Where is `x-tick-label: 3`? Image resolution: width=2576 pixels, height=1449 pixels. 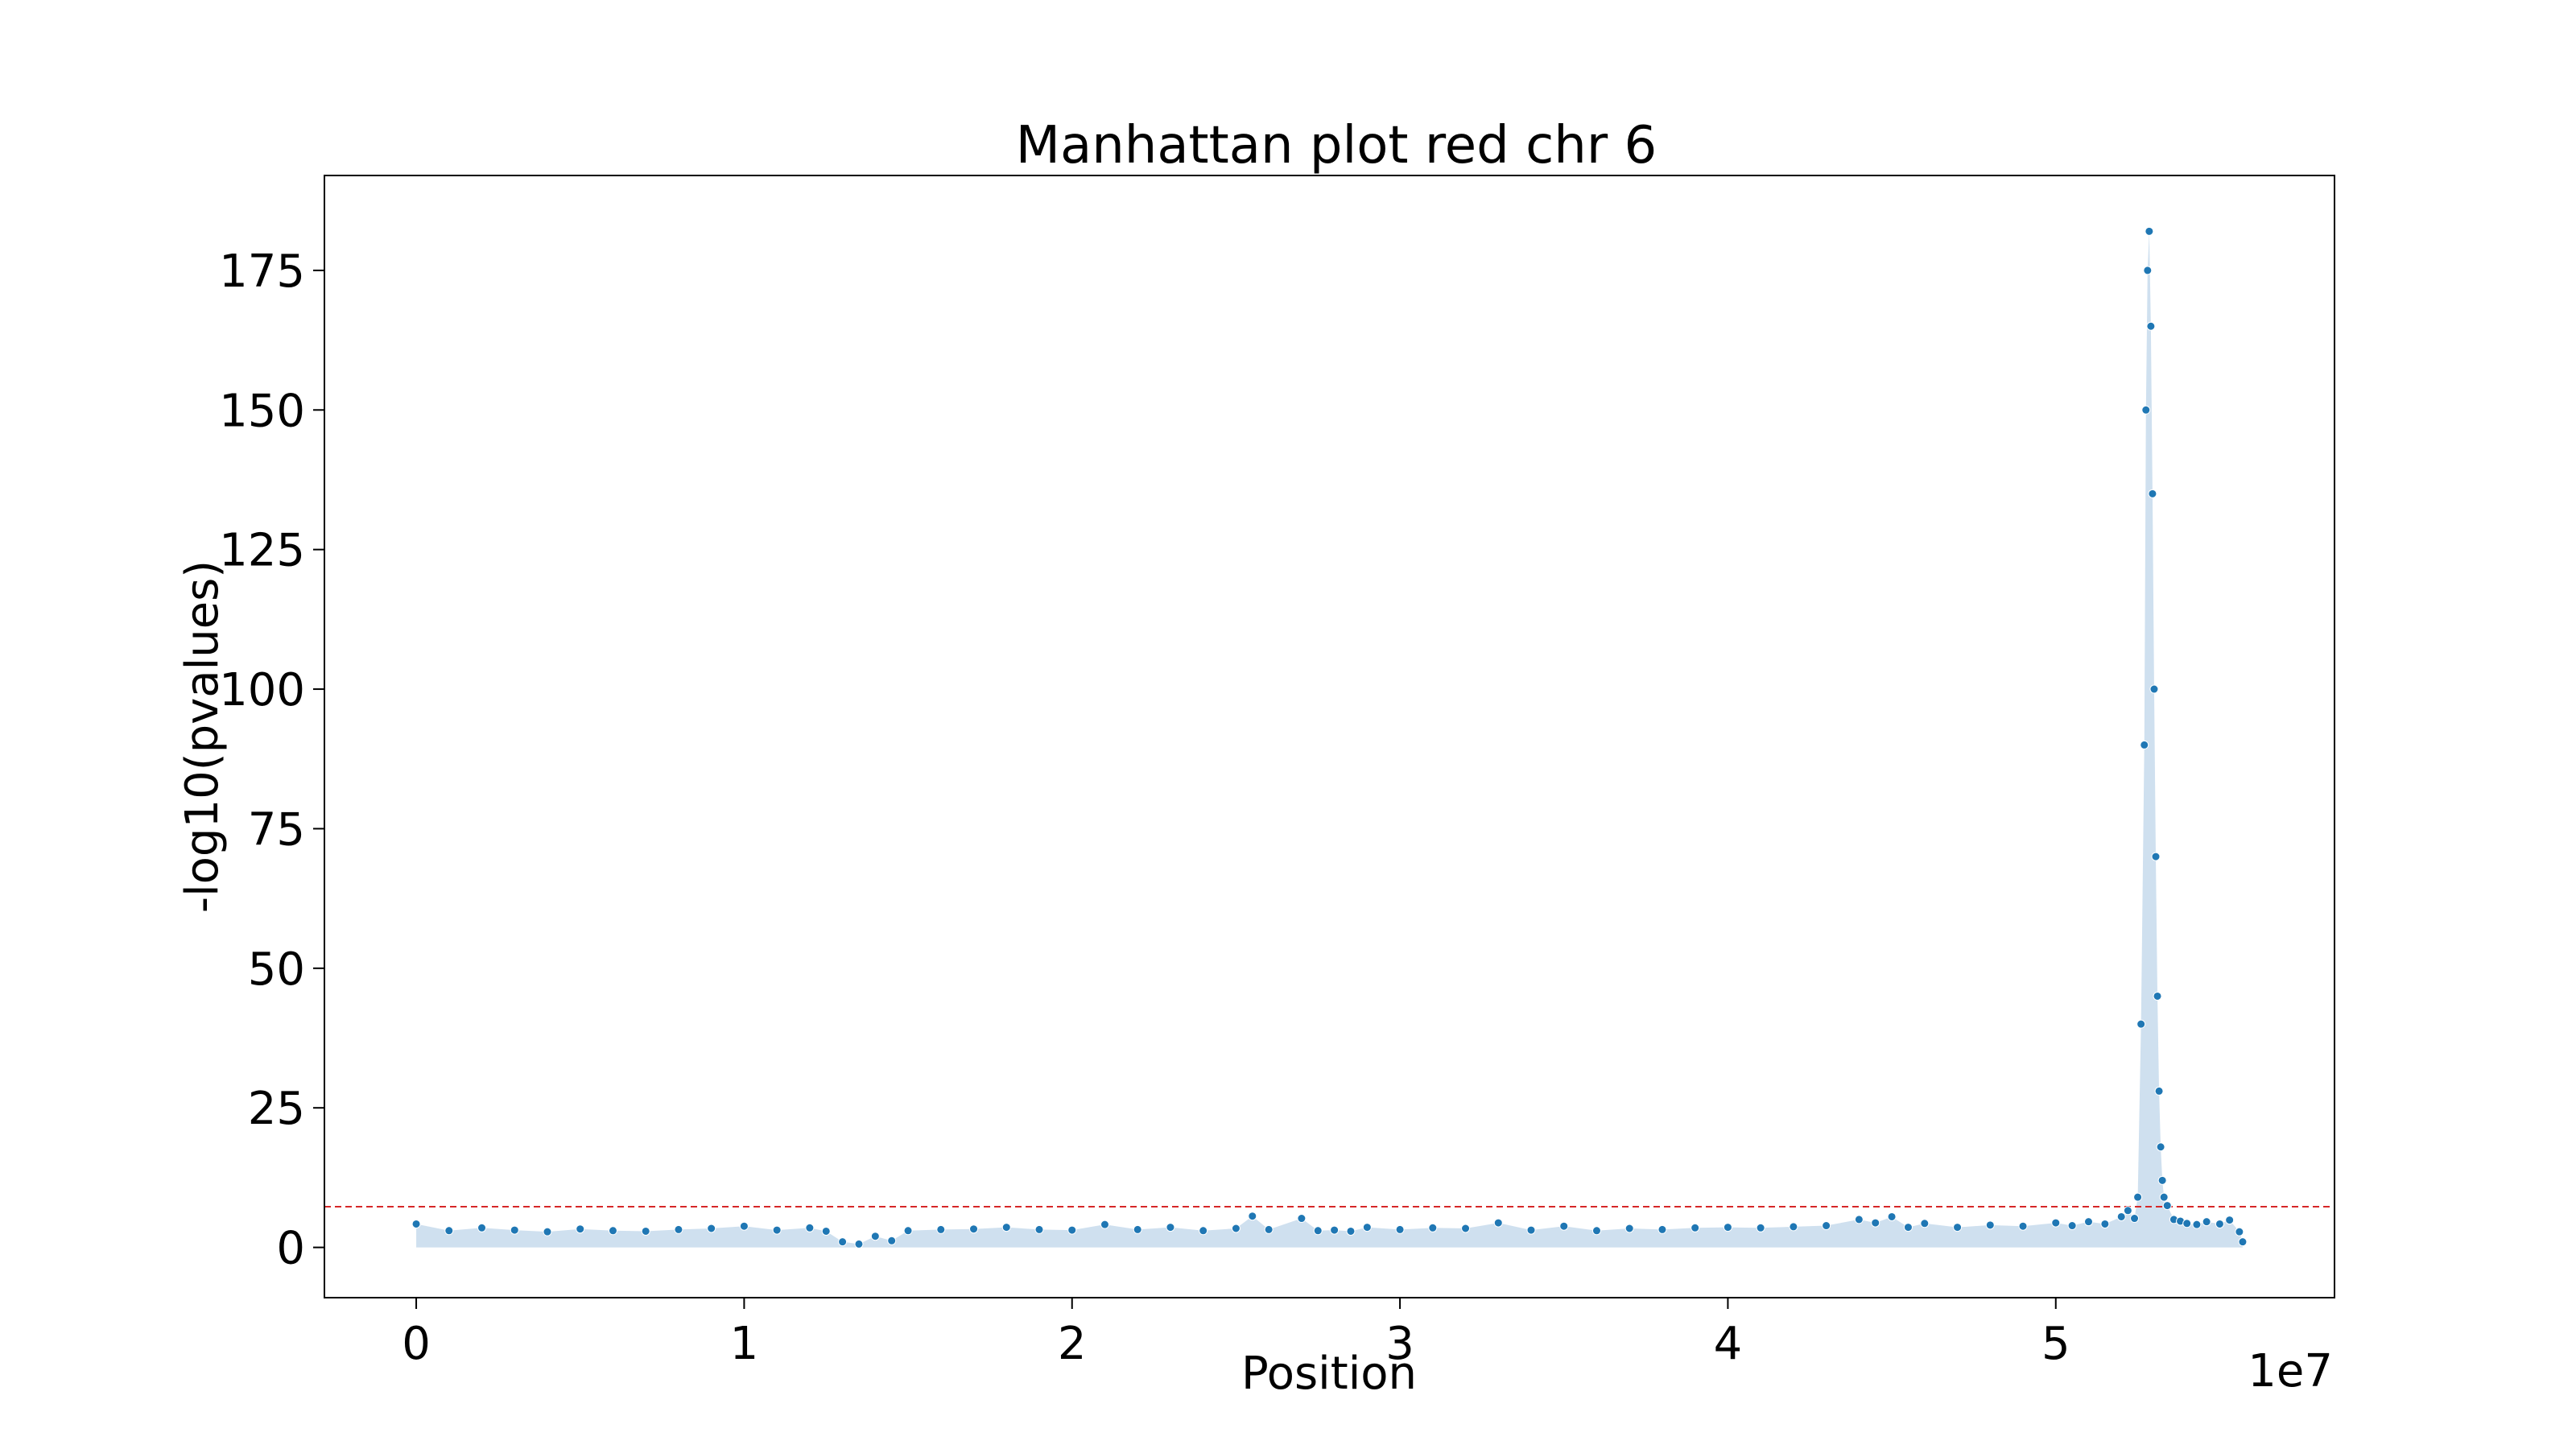 x-tick-label: 3 is located at coordinates (1399, 1344).